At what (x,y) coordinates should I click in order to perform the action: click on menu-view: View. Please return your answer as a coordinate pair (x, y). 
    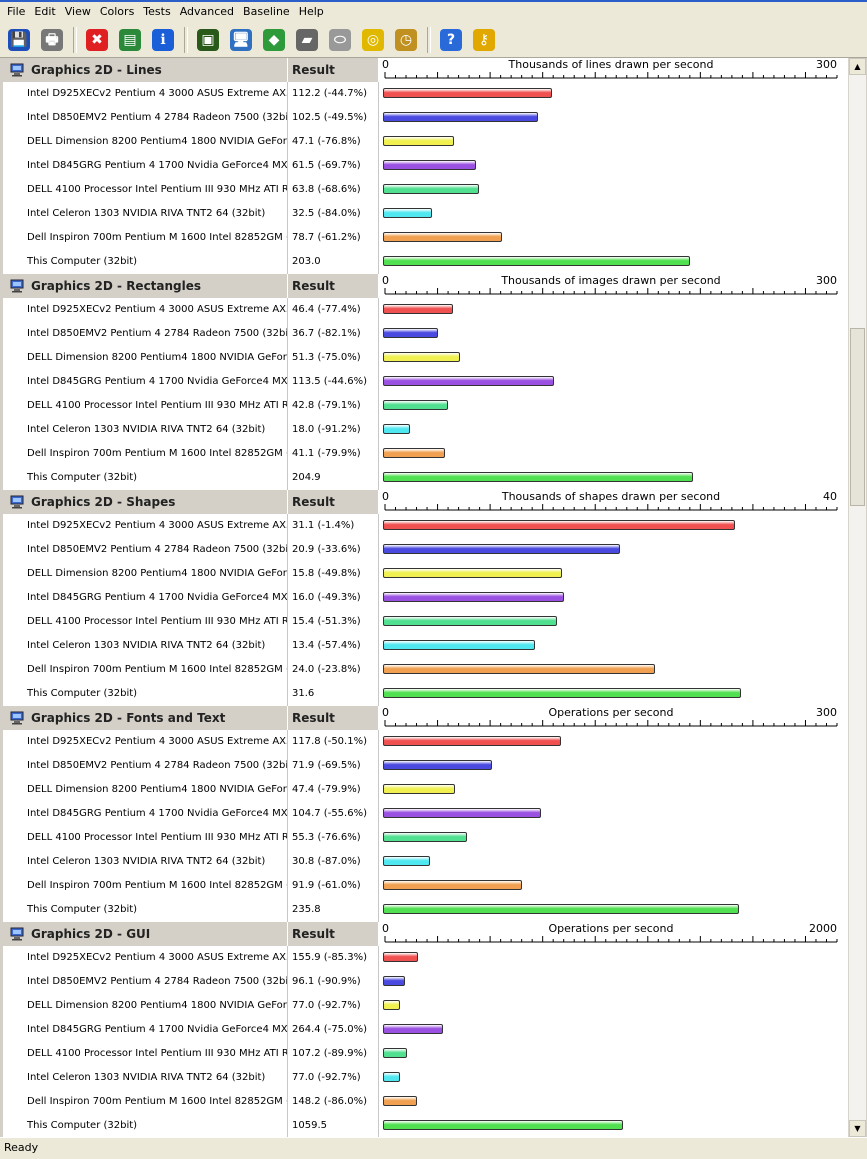
    Looking at the image, I should click on (77, 11).